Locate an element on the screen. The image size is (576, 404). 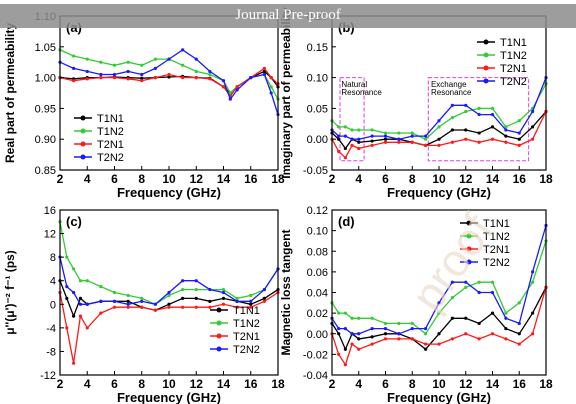
pre-proof-banner-text: Journal Pre-proof is located at coordinates (288, 15).